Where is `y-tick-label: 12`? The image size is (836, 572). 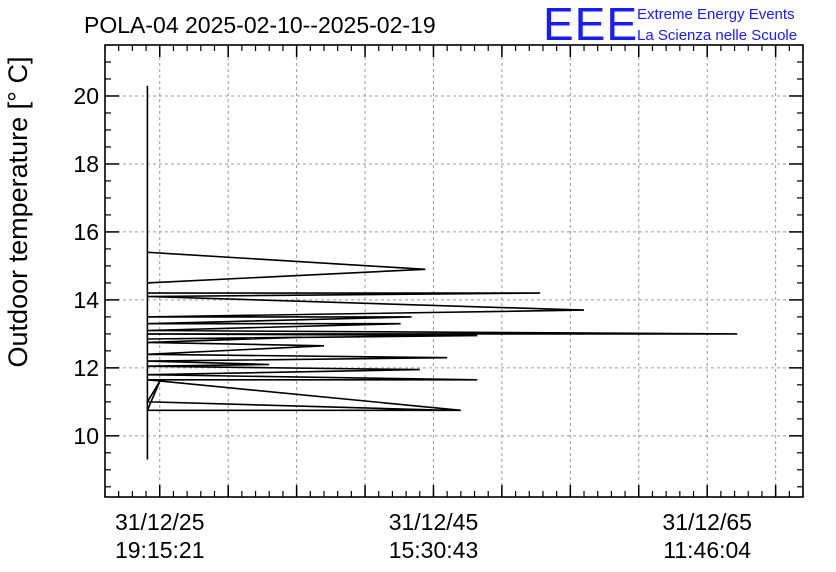 y-tick-label: 12 is located at coordinates (86, 368).